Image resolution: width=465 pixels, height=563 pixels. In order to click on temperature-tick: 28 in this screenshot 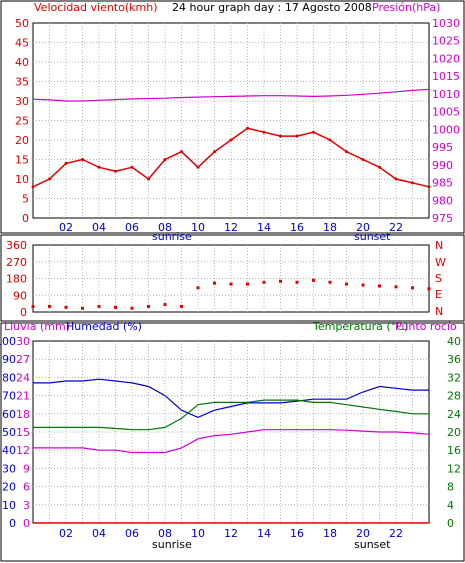, I will do `click(454, 396)`.